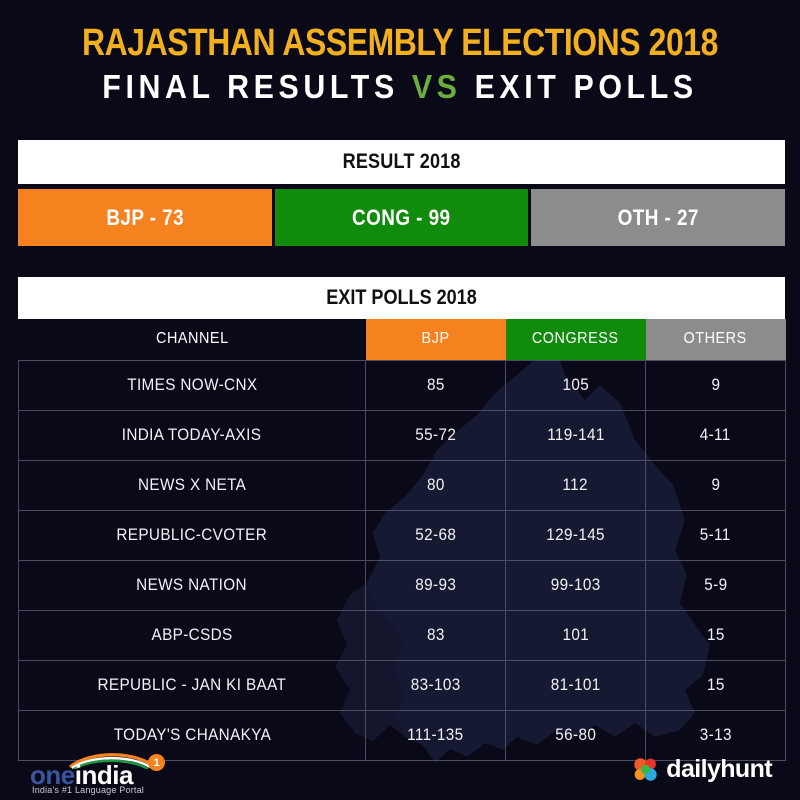  I want to click on result-segment-cong-label: CONG - 99, so click(401, 217).